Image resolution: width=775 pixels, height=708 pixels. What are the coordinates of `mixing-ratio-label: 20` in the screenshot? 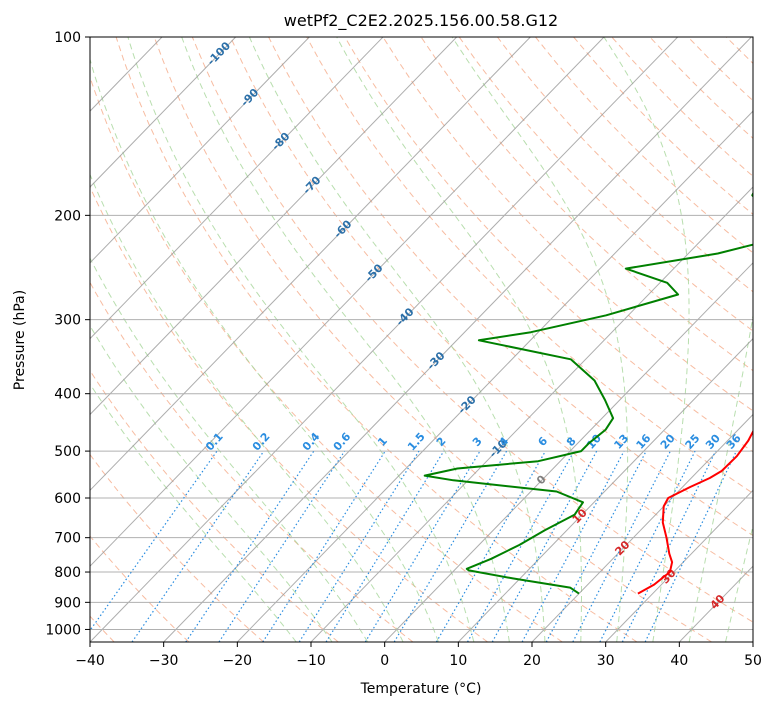 It's located at (668, 441).